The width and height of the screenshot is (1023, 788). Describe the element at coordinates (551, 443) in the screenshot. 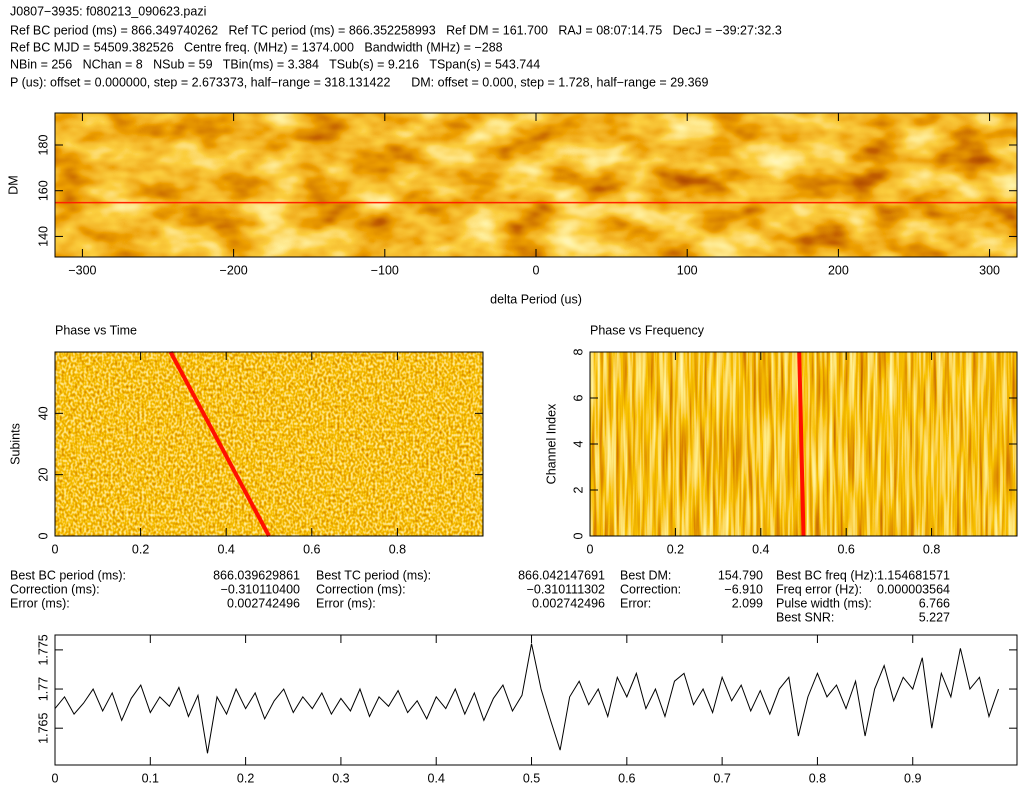

I see `y-axis-label: Channel Index` at that location.